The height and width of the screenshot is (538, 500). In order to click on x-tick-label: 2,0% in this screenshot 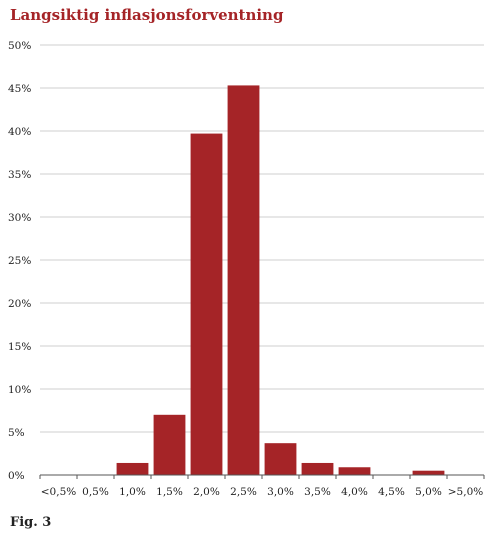, I will do `click(206, 492)`.